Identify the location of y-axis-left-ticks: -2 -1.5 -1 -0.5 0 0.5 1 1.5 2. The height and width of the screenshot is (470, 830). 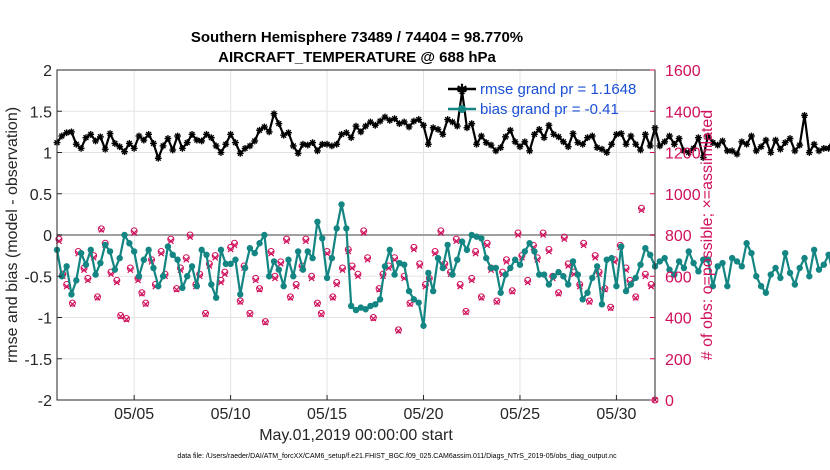
(43, 236).